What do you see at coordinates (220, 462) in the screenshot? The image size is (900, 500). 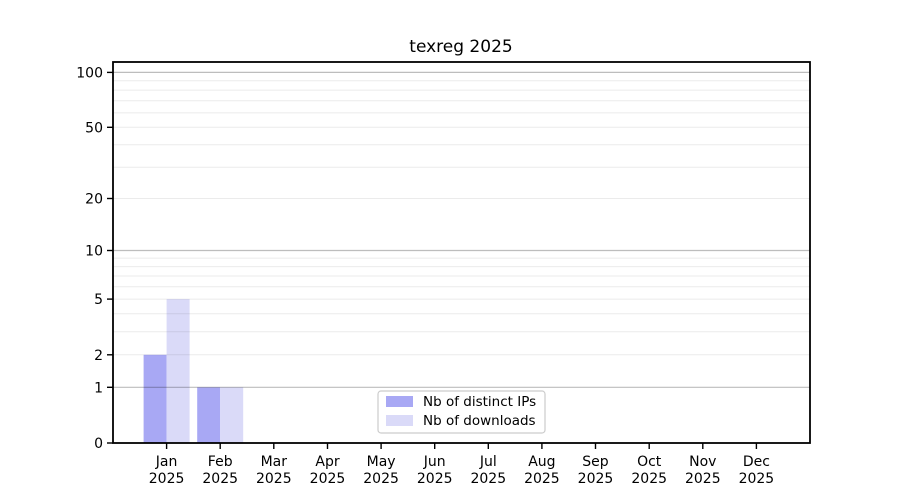 I see `x-tick-label-feb: Feb` at bounding box center [220, 462].